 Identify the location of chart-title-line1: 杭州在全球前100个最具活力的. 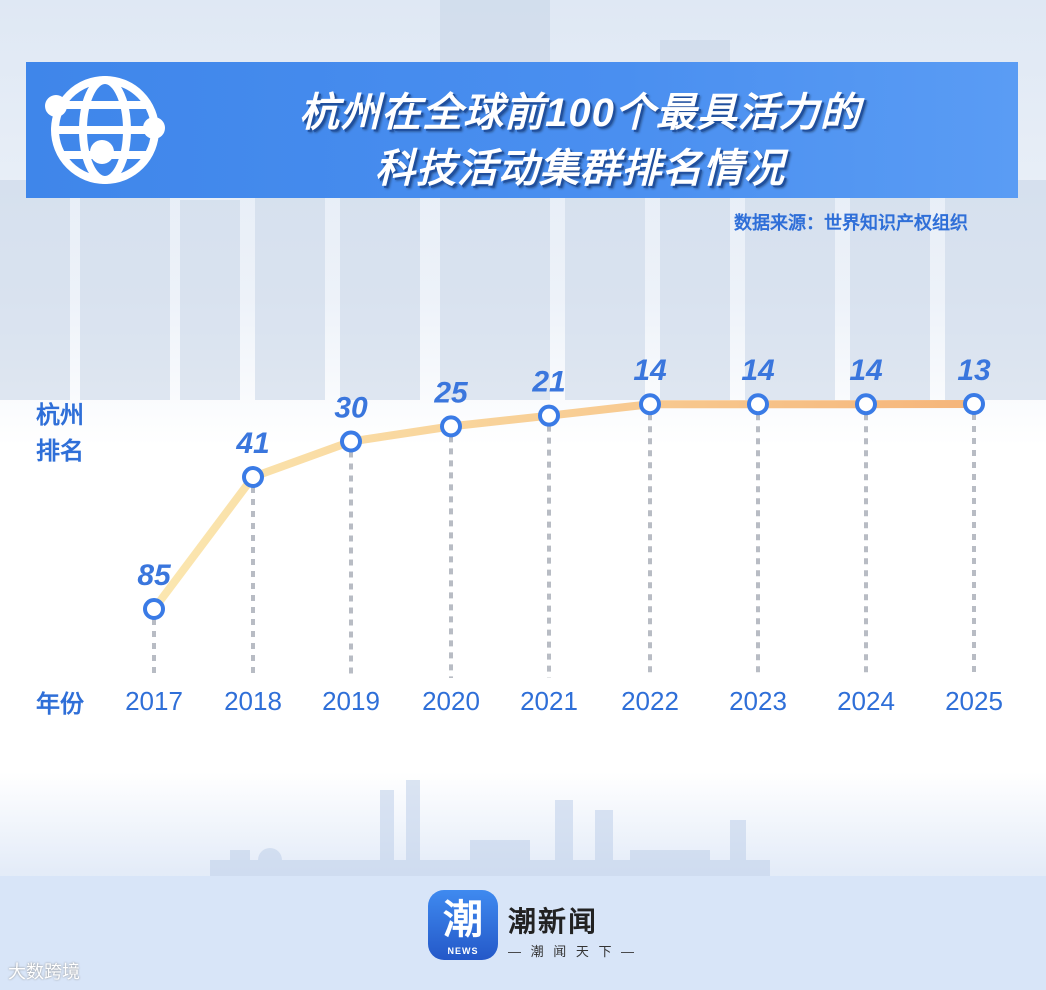
(580, 113).